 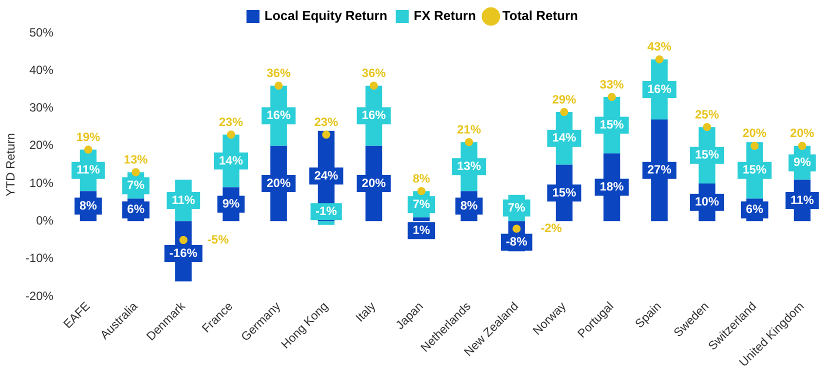 What do you see at coordinates (365, 312) in the screenshot?
I see `x-tick-label: Italy` at bounding box center [365, 312].